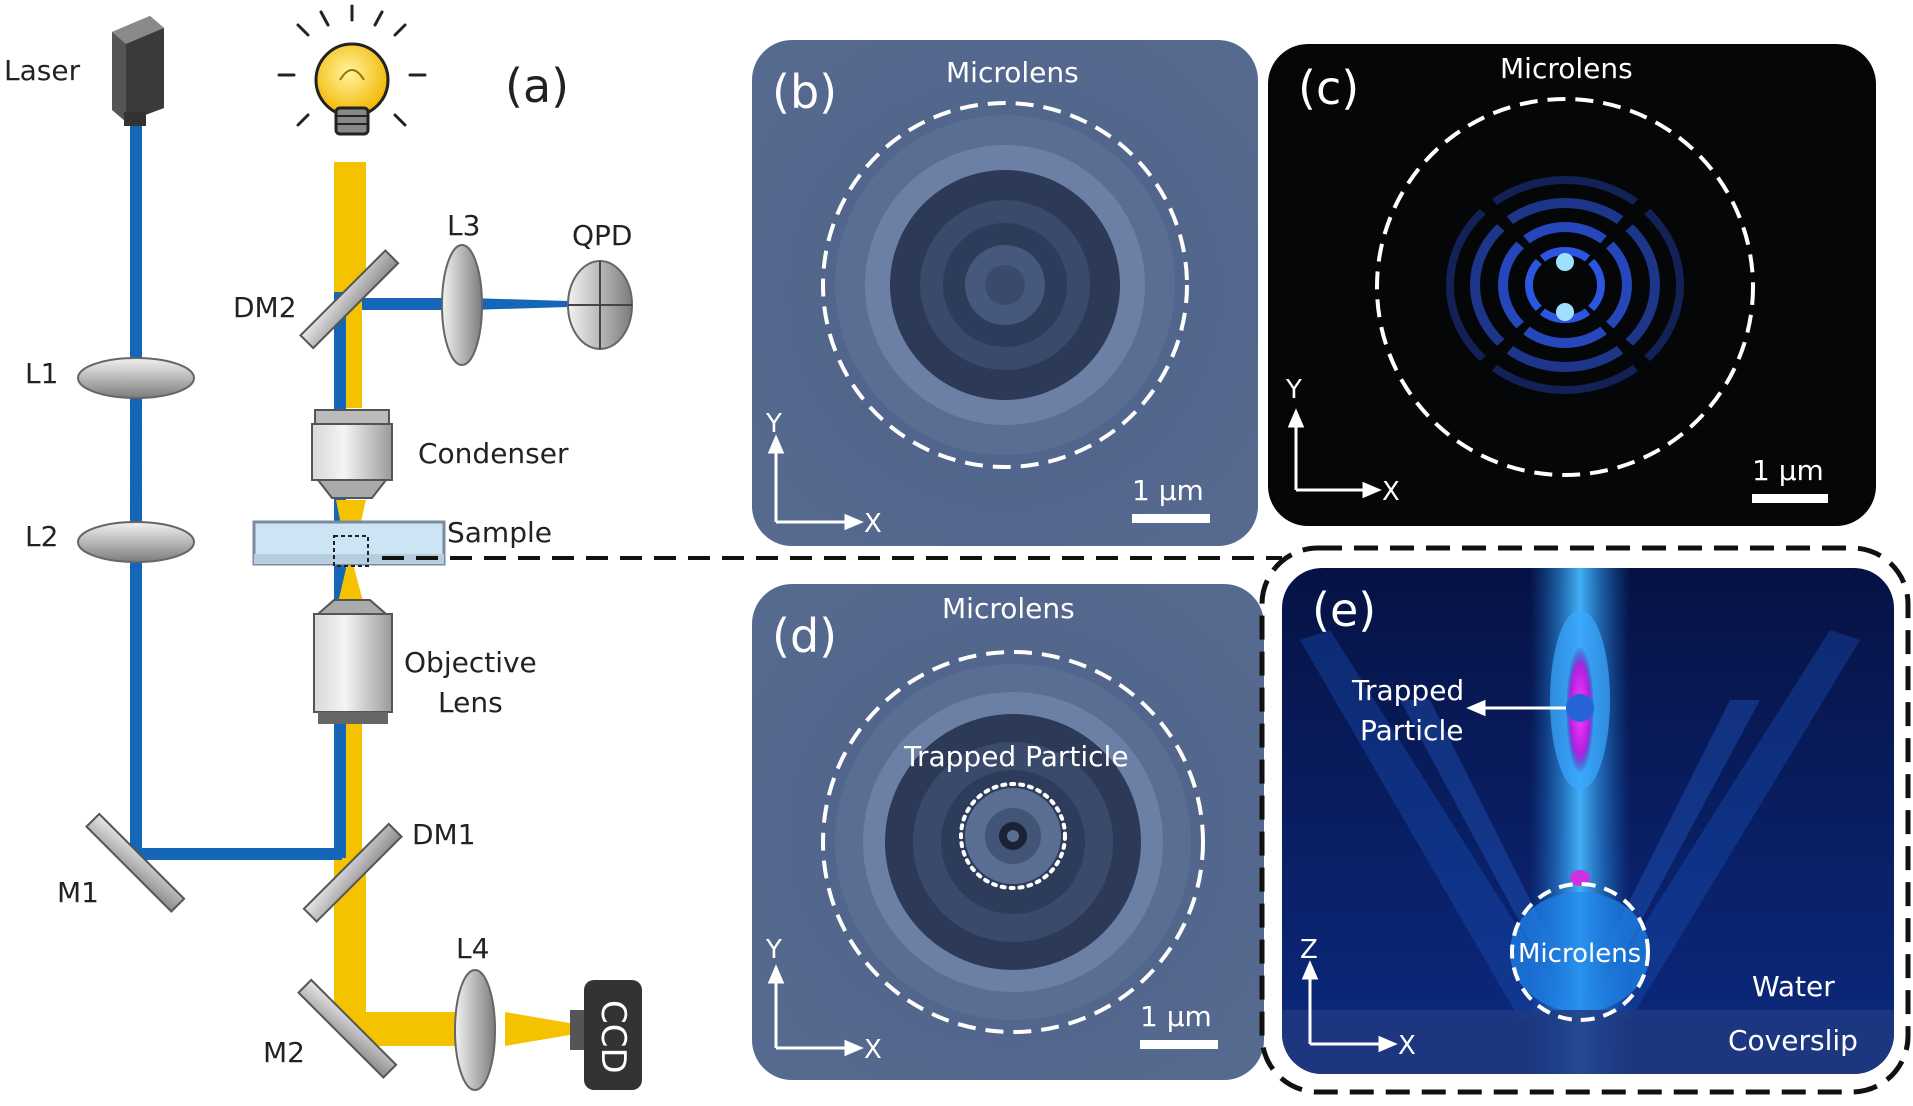  Describe the element at coordinates (1171, 518) in the screenshot. I see `panel-b-scale-bar` at that location.